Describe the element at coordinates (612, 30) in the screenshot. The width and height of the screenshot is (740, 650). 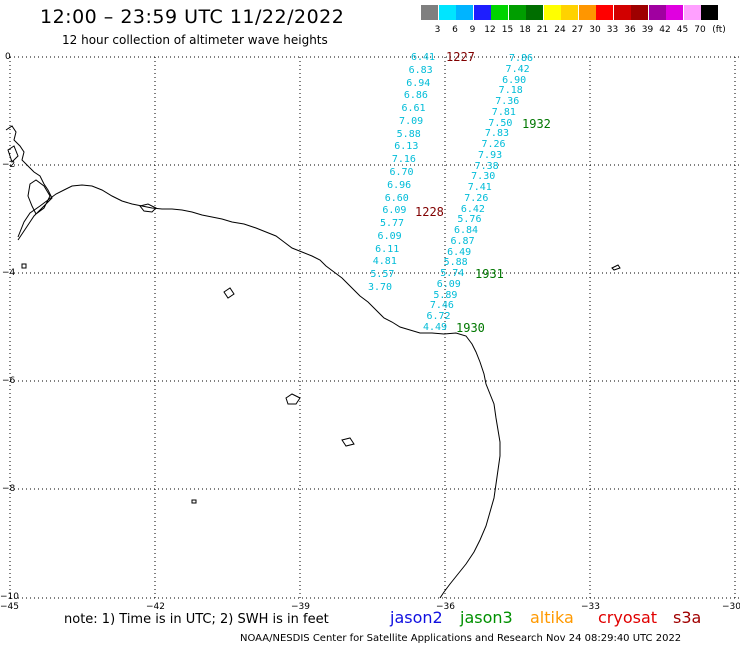
I see `legend-label: 33` at that location.